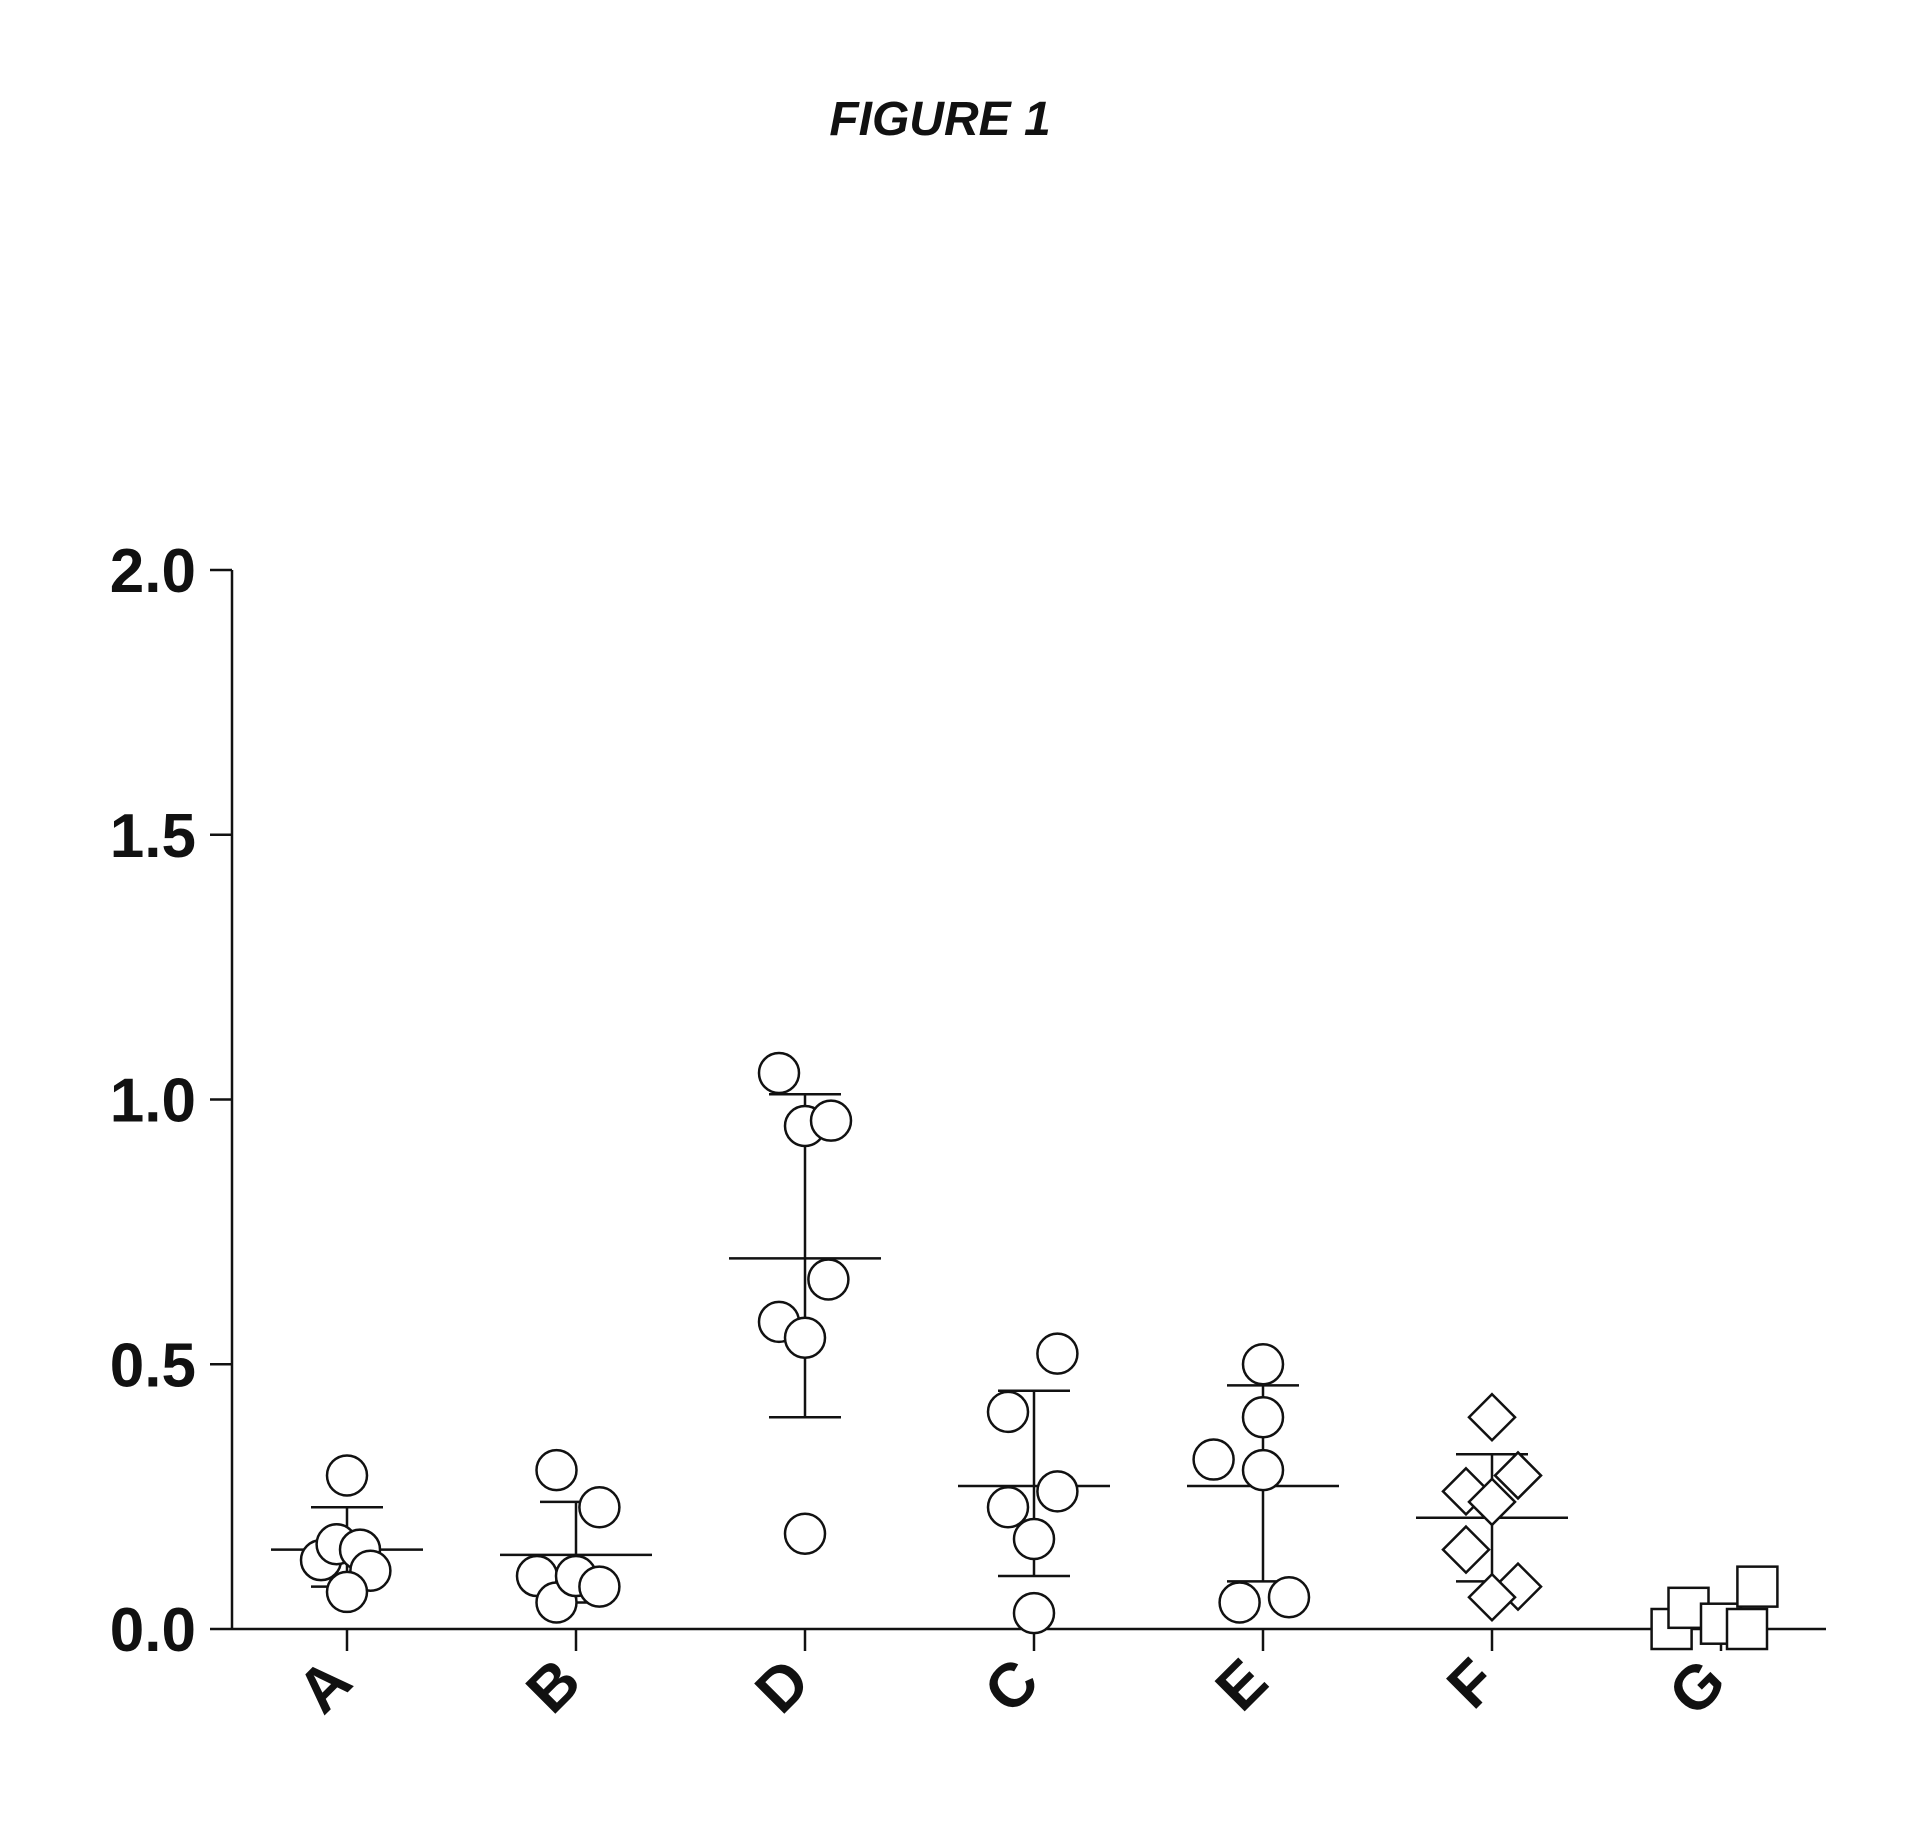  I want to click on y-tick-label: 0.5, so click(153, 1365).